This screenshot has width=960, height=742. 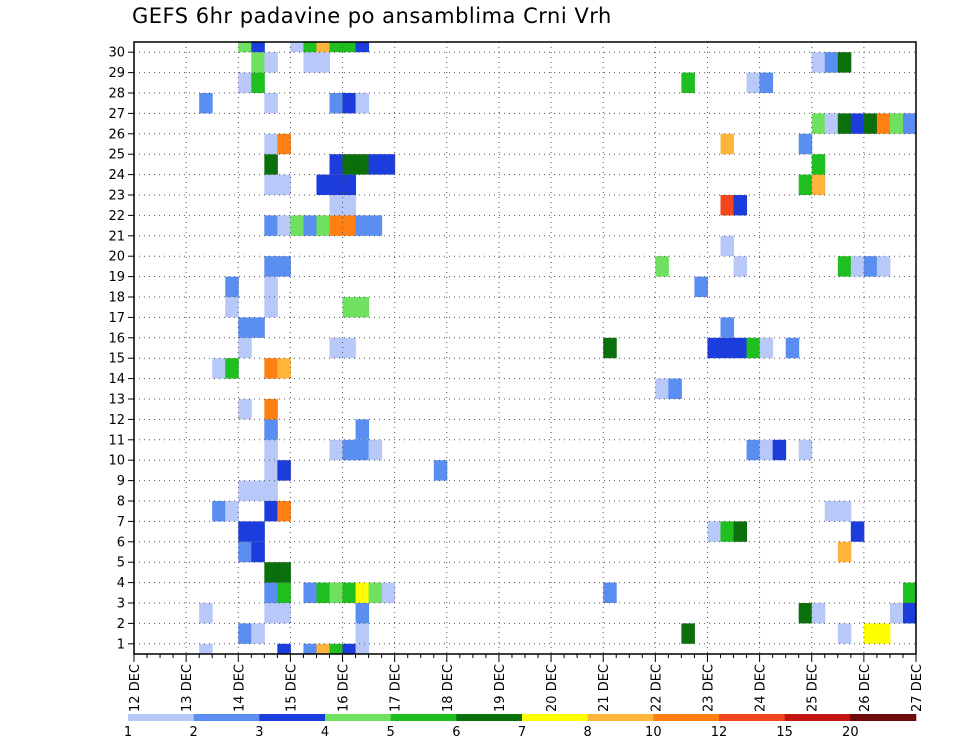 What do you see at coordinates (121, 542) in the screenshot?
I see `y-tick-label: 6` at bounding box center [121, 542].